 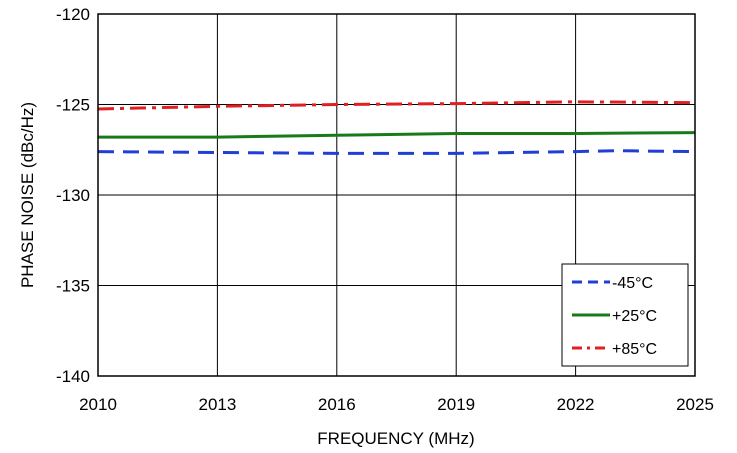 What do you see at coordinates (73, 14) in the screenshot?
I see `y-tick-label: -120` at bounding box center [73, 14].